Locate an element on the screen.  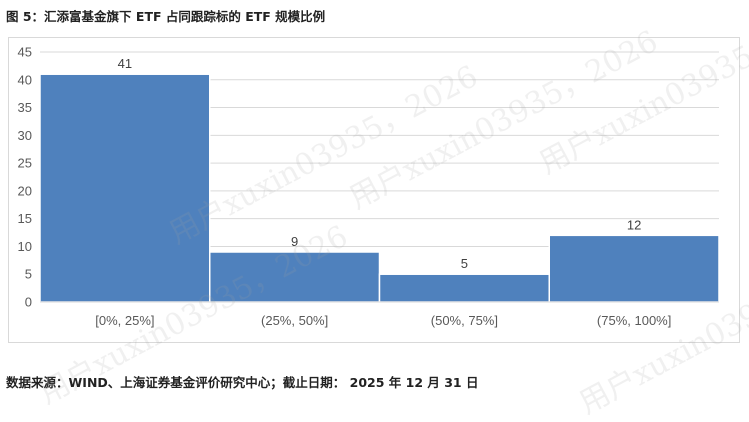
y-tick-label: 10 is located at coordinates (25, 246).